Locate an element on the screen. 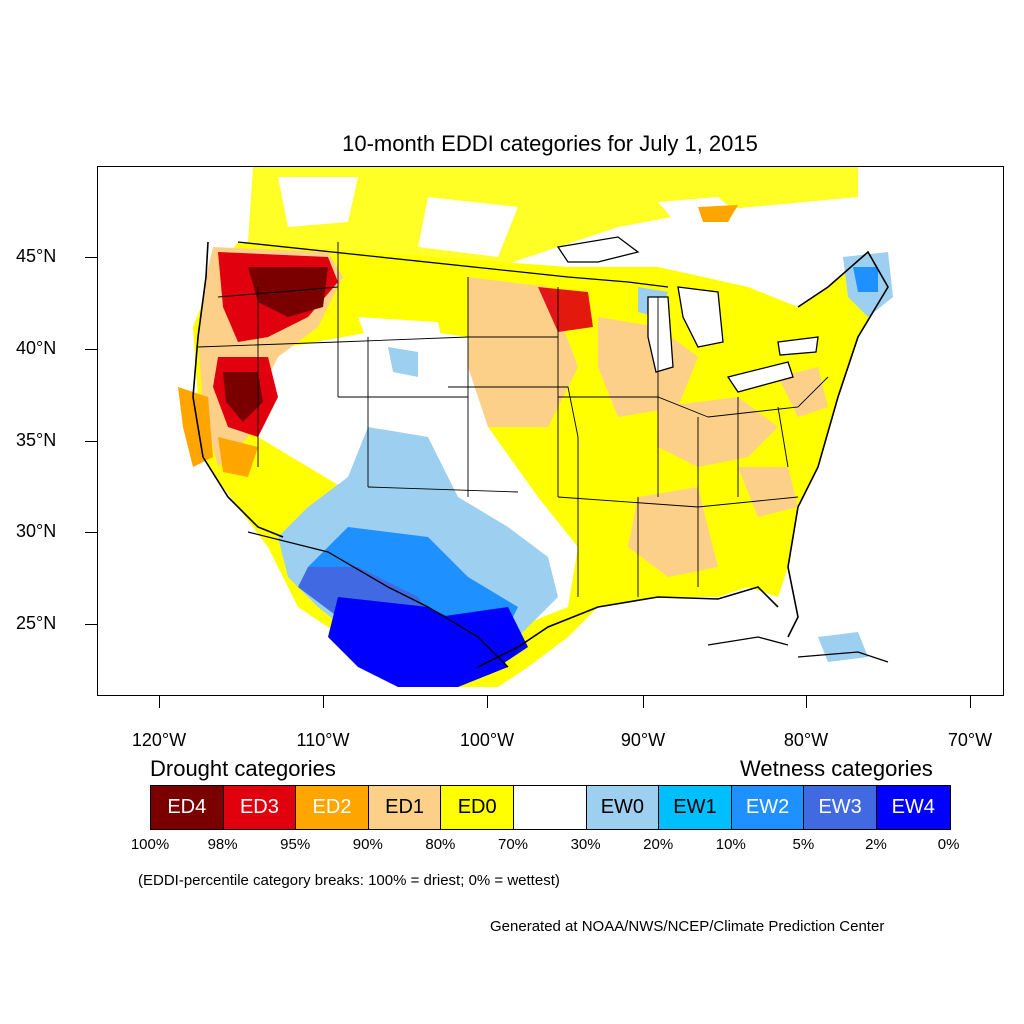 This screenshot has height=1024, width=1024. percentile-label: 30% is located at coordinates (585, 844).